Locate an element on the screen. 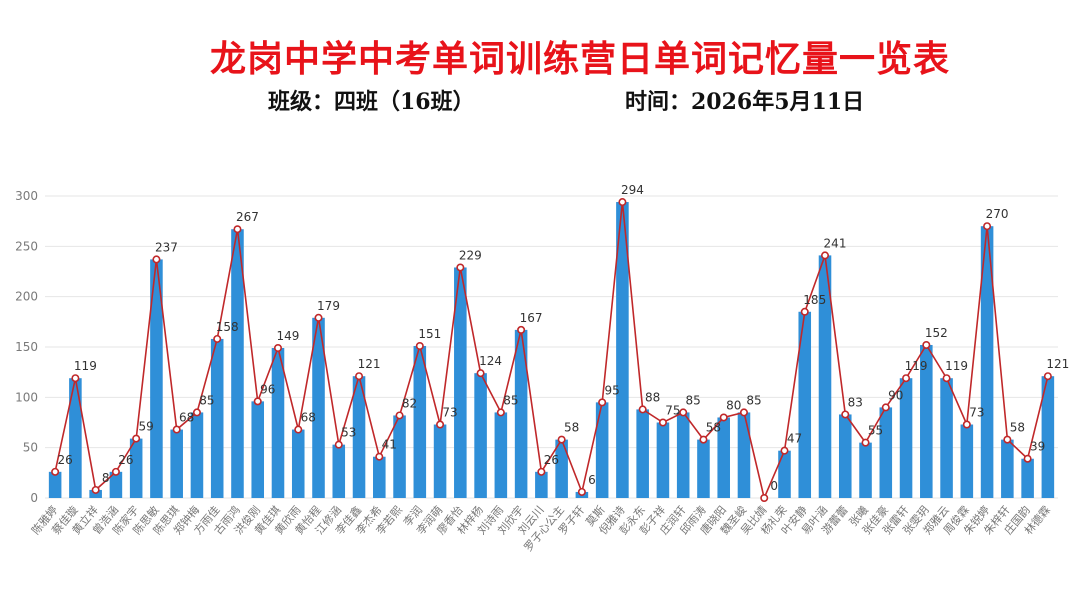  data-label: 270 is located at coordinates (997, 214).